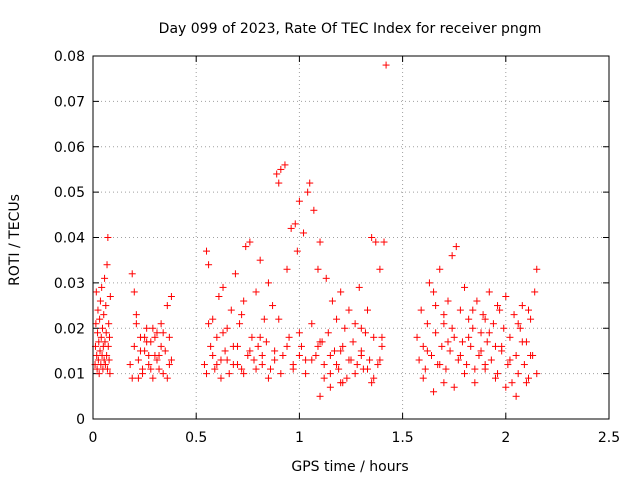  Describe the element at coordinates (299, 438) in the screenshot. I see `x-tick-label: 1` at that location.